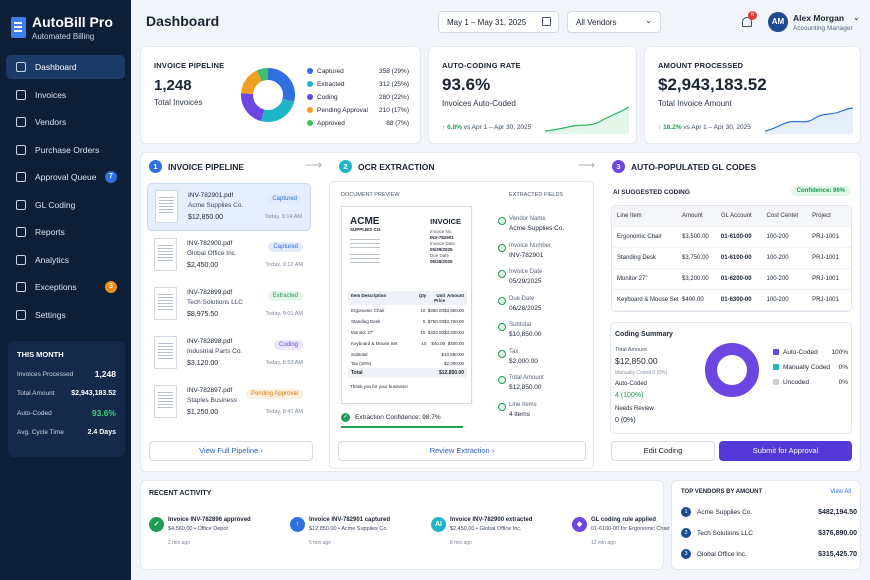 This screenshot has height=580, width=870. What do you see at coordinates (65, 232) in the screenshot?
I see `sidebar-item-reports: Reports` at bounding box center [65, 232].